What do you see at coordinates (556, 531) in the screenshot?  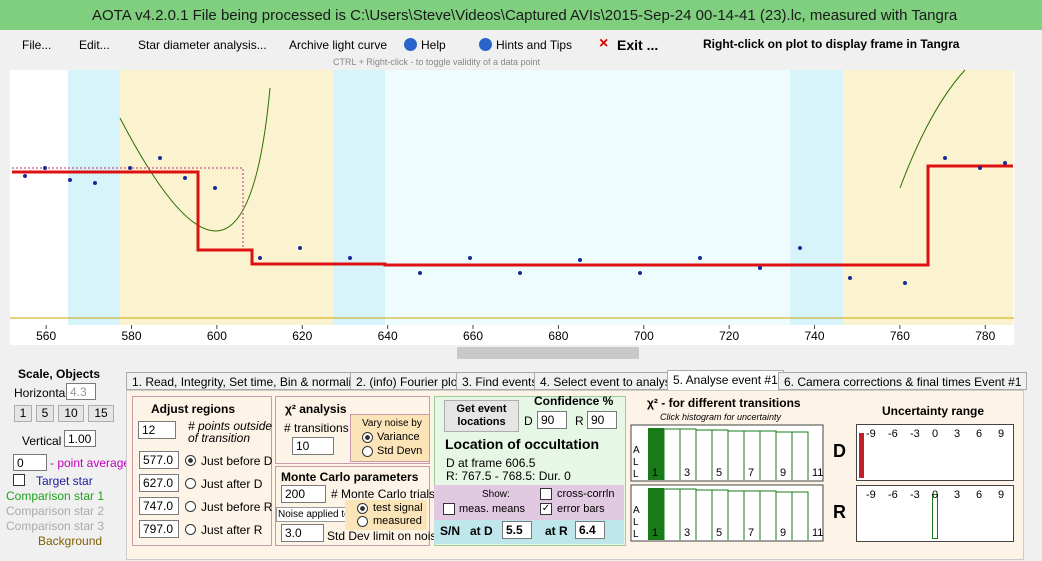 I see `label: at R` at bounding box center [556, 531].